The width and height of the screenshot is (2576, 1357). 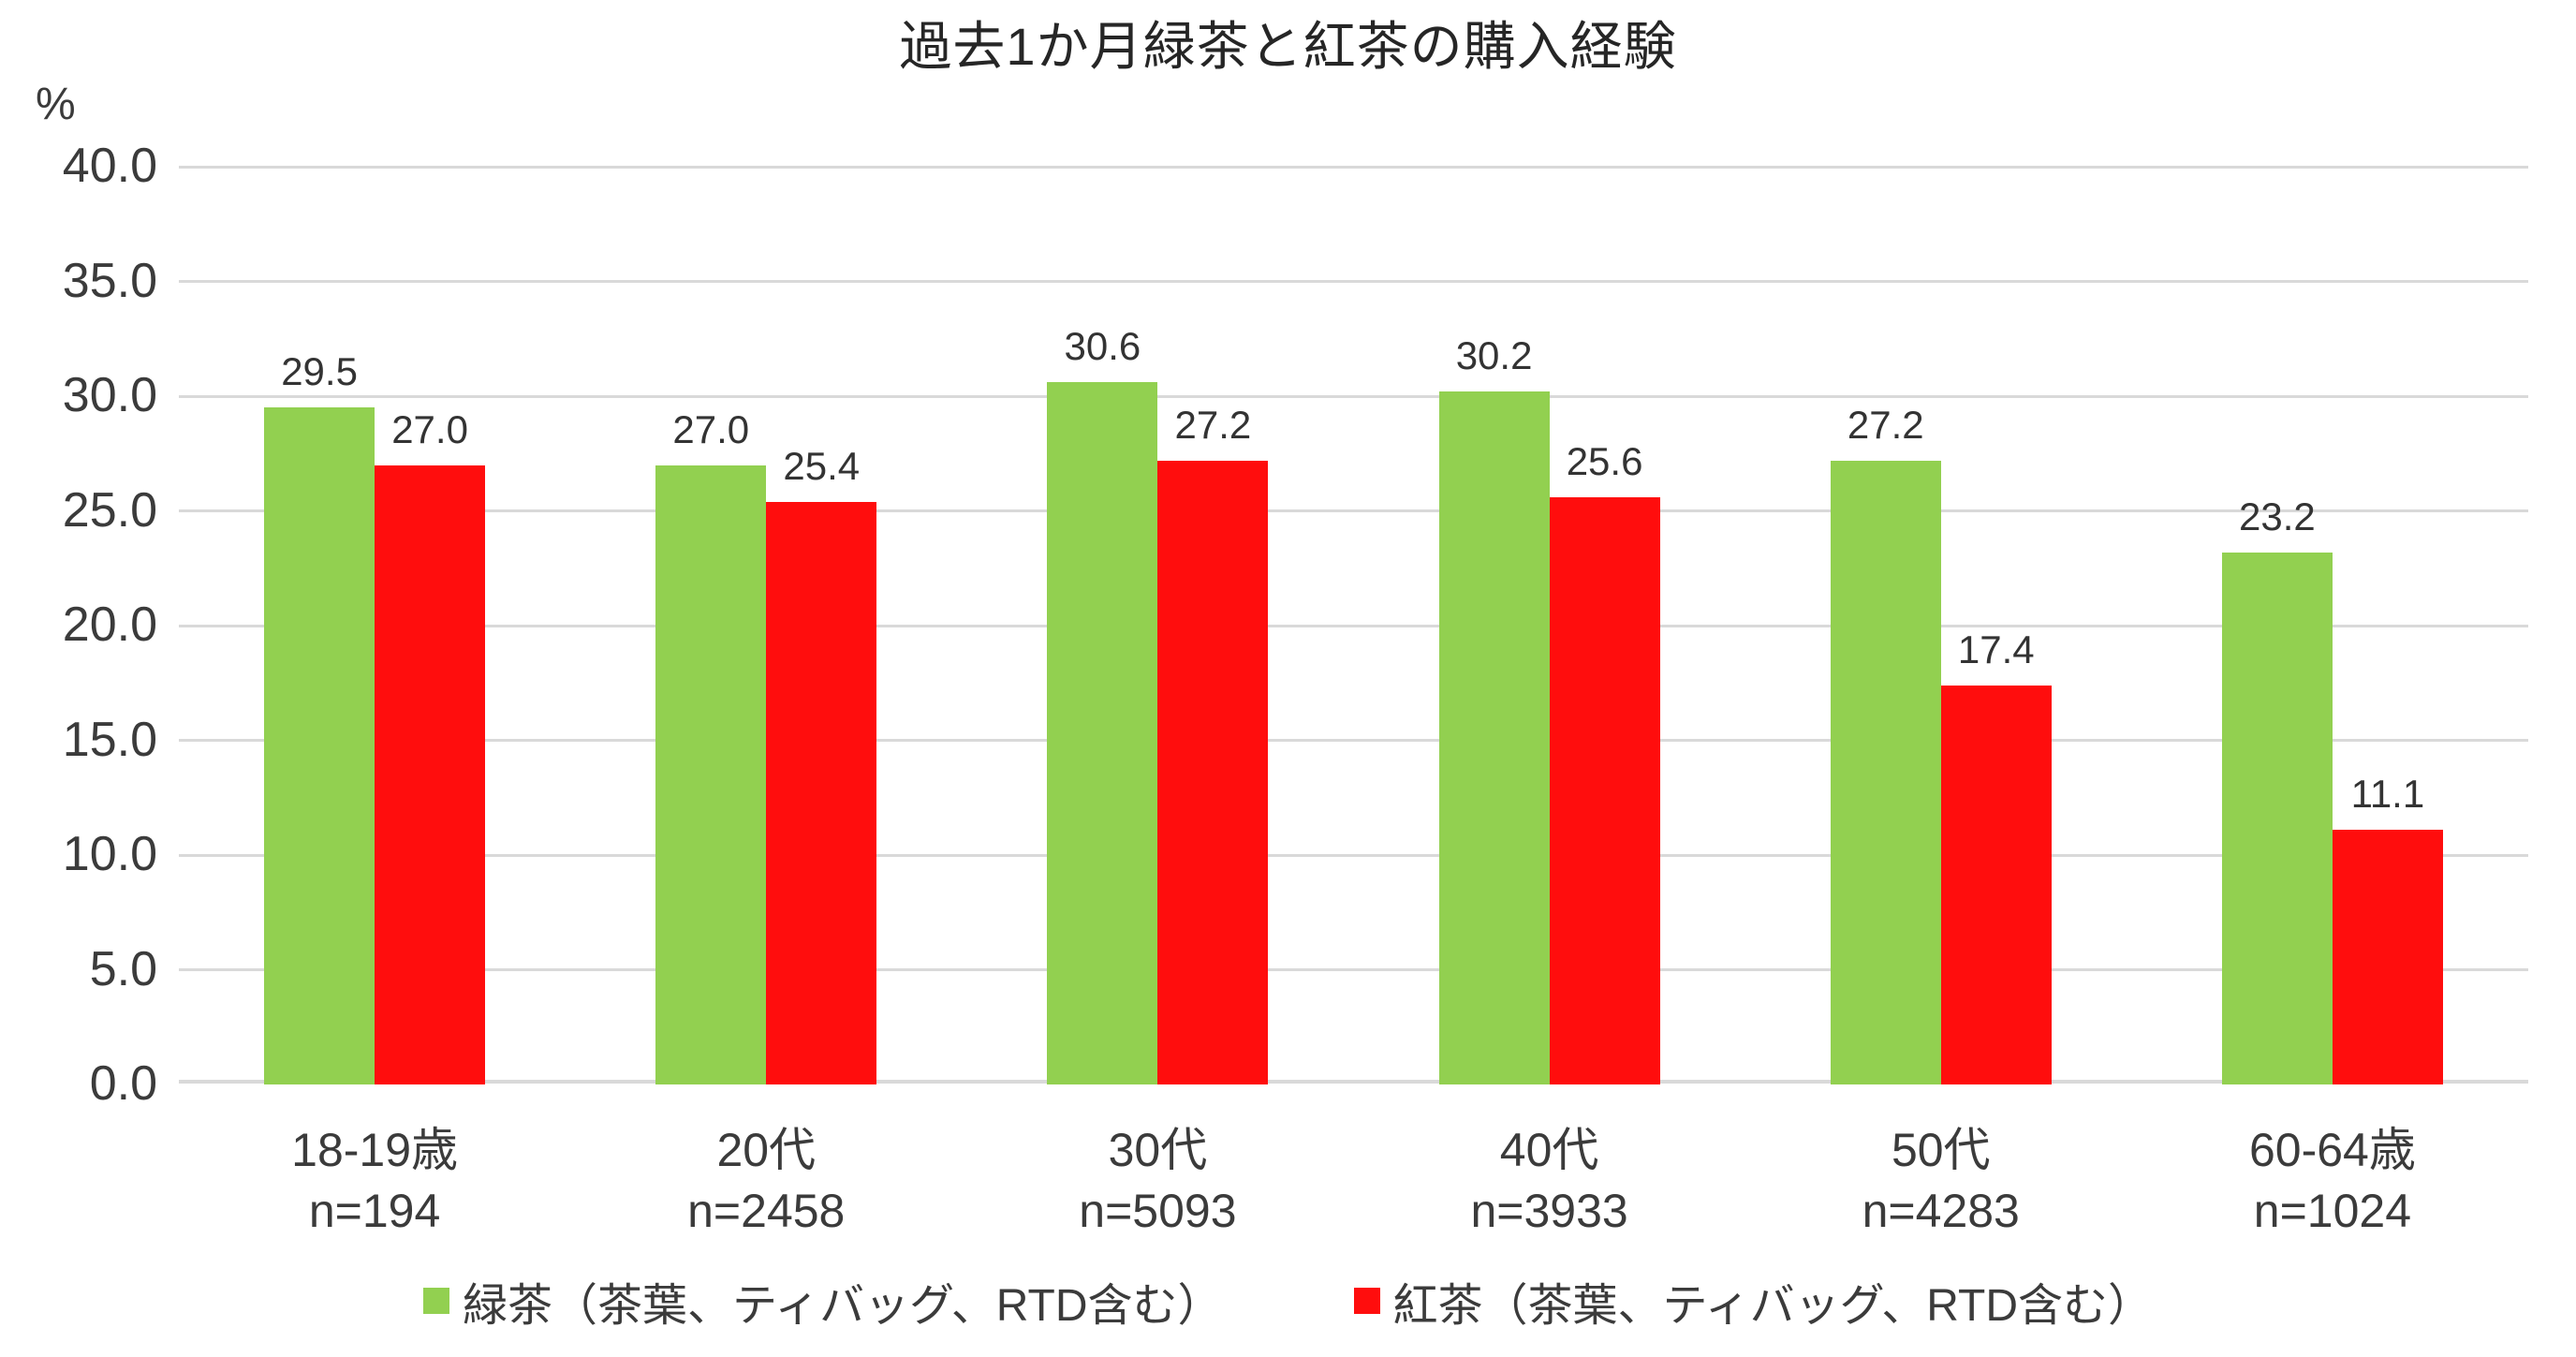 I want to click on x-category-n: n=5093, so click(x=1158, y=1211).